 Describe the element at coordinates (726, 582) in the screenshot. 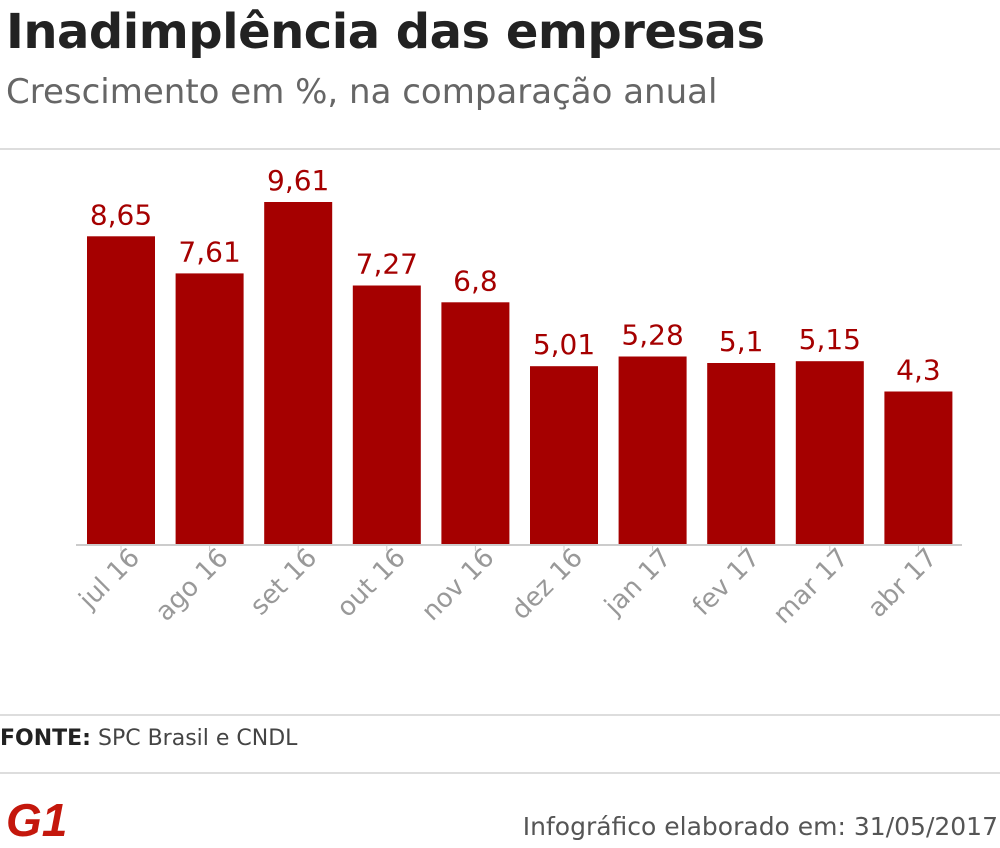

I see `category-label: fev 17` at that location.